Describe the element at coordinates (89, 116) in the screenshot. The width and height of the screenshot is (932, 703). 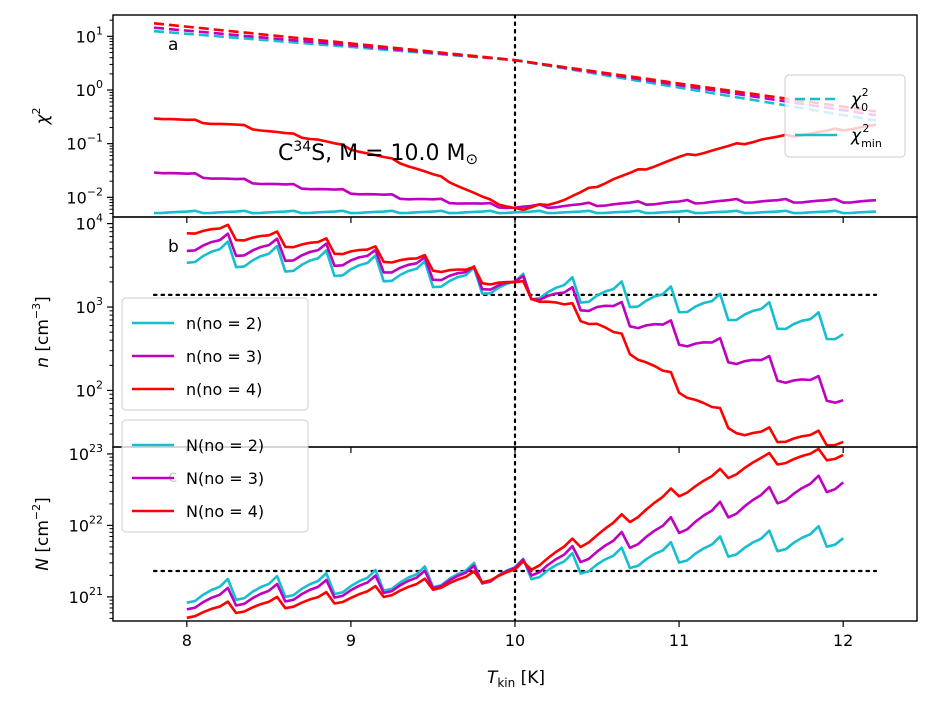
I see `y-ticks-a: 10⁻² 10⁻¹ 10⁰ 10¹` at that location.